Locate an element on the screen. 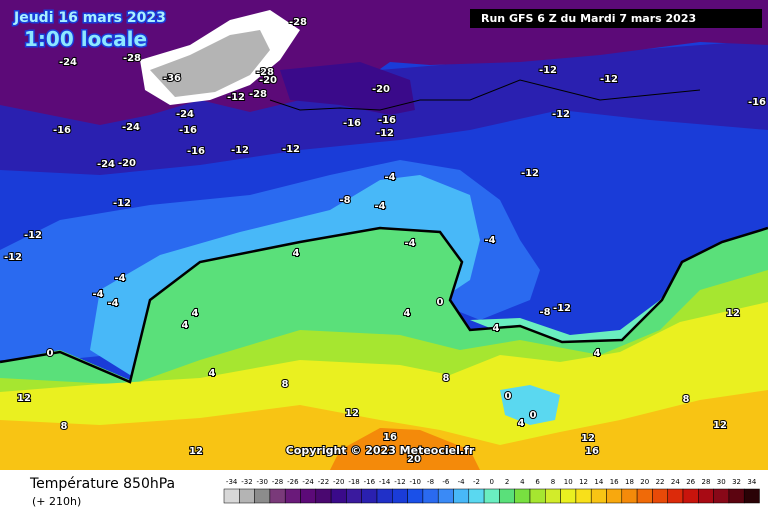 The height and width of the screenshot is (512, 768). scale-label: -22 is located at coordinates (323, 482).